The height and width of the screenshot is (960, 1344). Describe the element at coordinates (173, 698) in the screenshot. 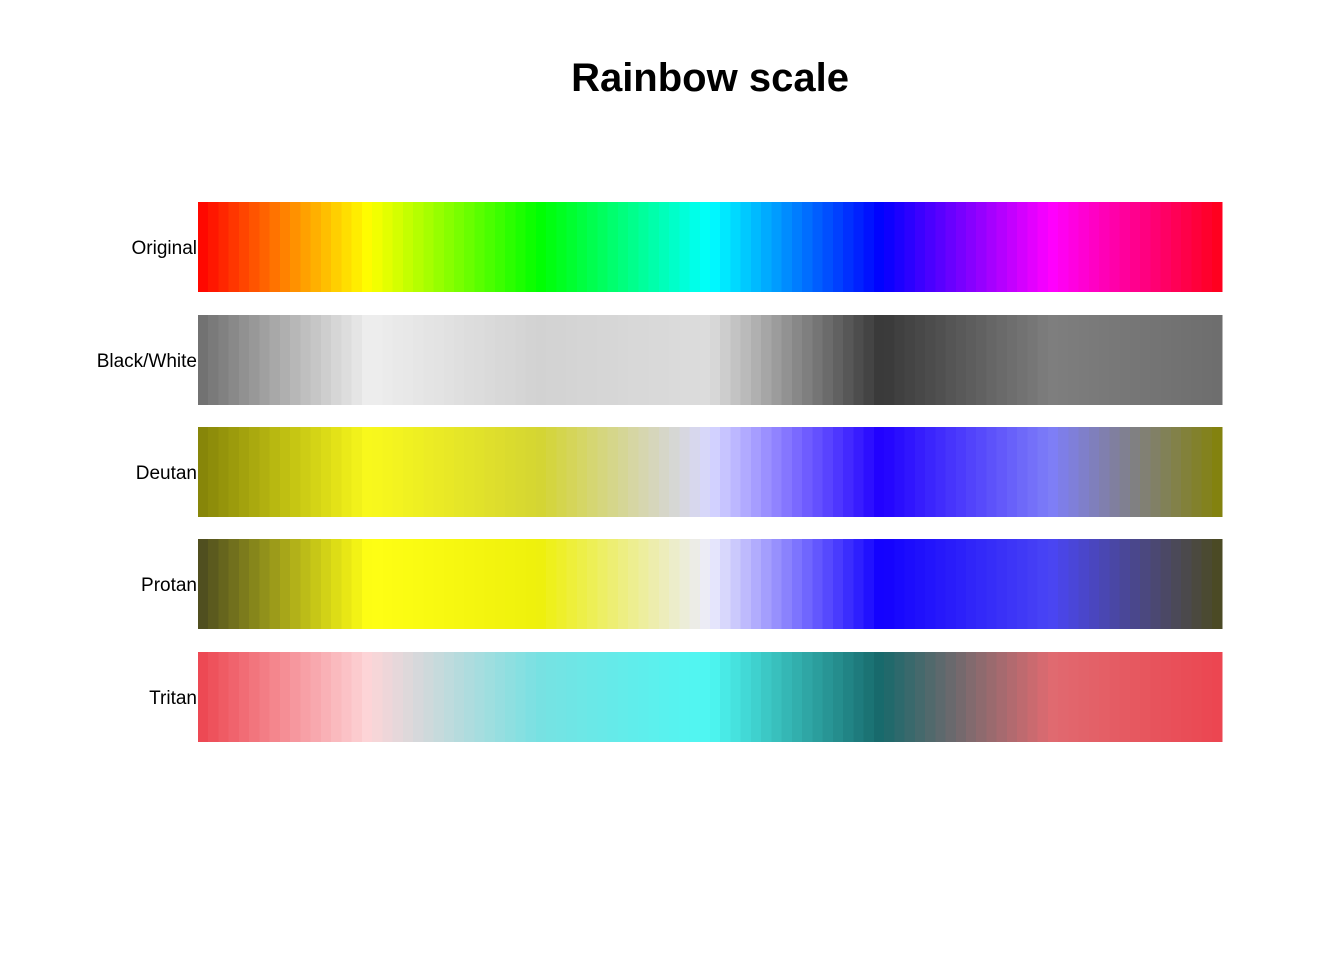

I see `row-label: Tritan` at that location.